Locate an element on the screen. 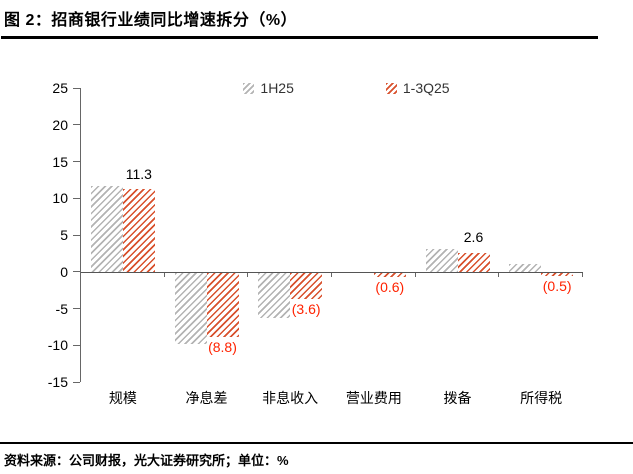 Image resolution: width=633 pixels, height=474 pixels. legend-swatch-gray-hatch-icon is located at coordinates (249, 88).